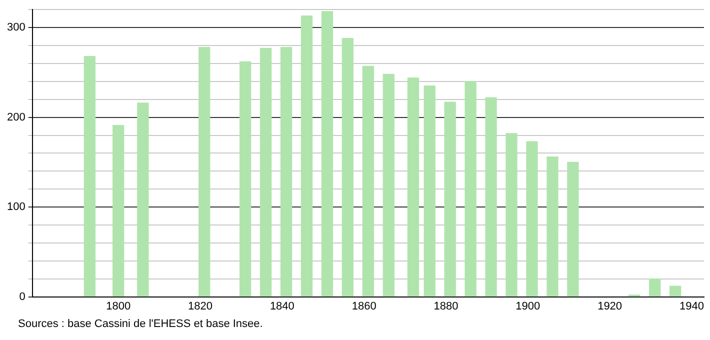 The image size is (710, 340). Describe the element at coordinates (140, 324) in the screenshot. I see `source-note: Sources : base Cassini de l'EHESS et base Insee.` at that location.